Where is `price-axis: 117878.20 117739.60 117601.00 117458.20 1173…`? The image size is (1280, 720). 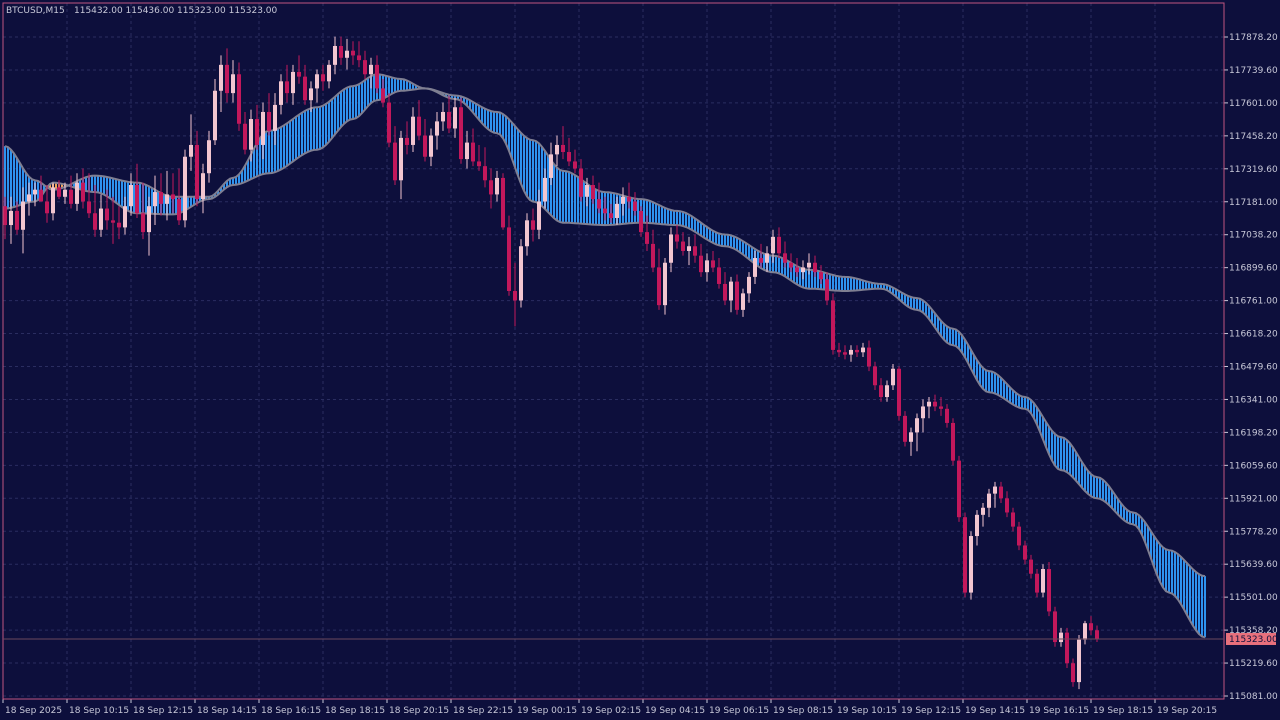
price-axis: 117878.20 117739.60 117601.00 117458.20 1173… is located at coordinates (1251, 367).